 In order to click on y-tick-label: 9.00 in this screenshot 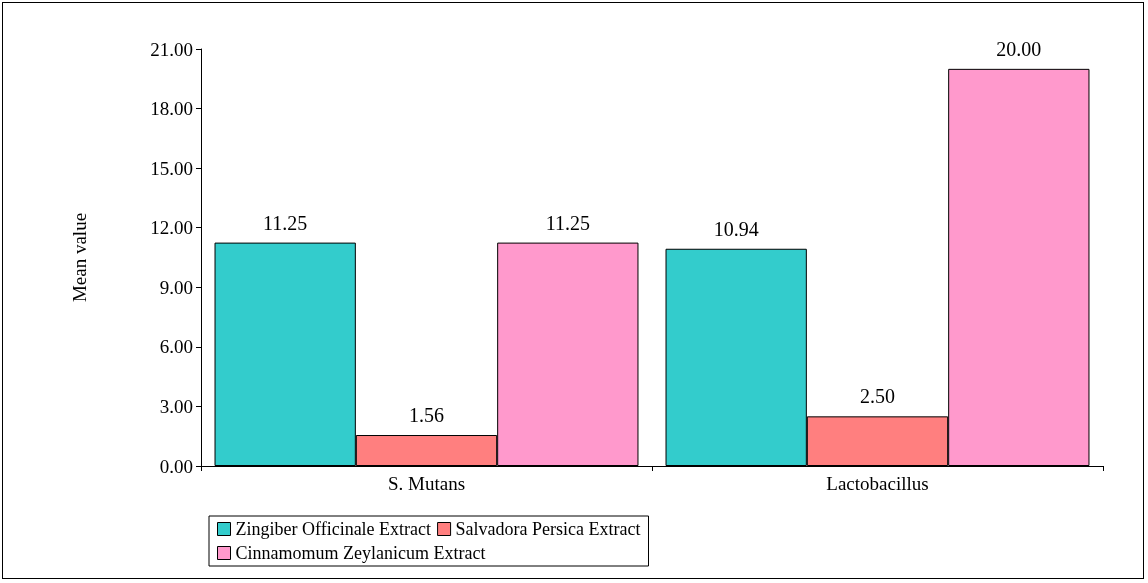, I will do `click(176, 287)`.